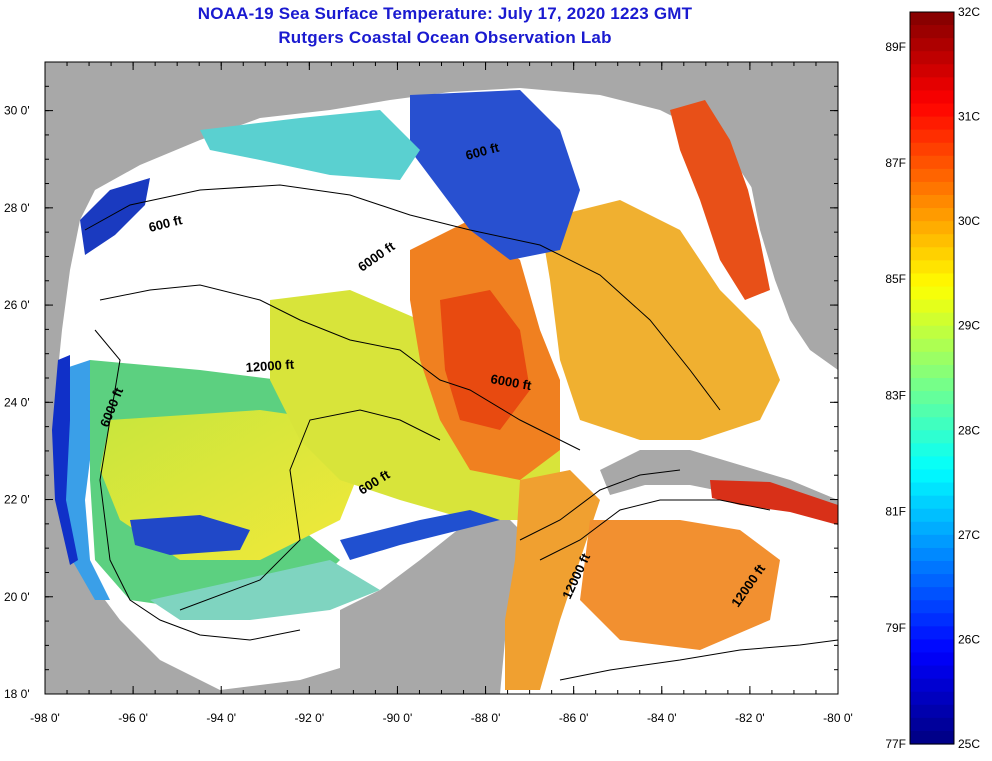 The width and height of the screenshot is (992, 761). What do you see at coordinates (969, 639) in the screenshot?
I see `celsius-label: 26C` at bounding box center [969, 639].